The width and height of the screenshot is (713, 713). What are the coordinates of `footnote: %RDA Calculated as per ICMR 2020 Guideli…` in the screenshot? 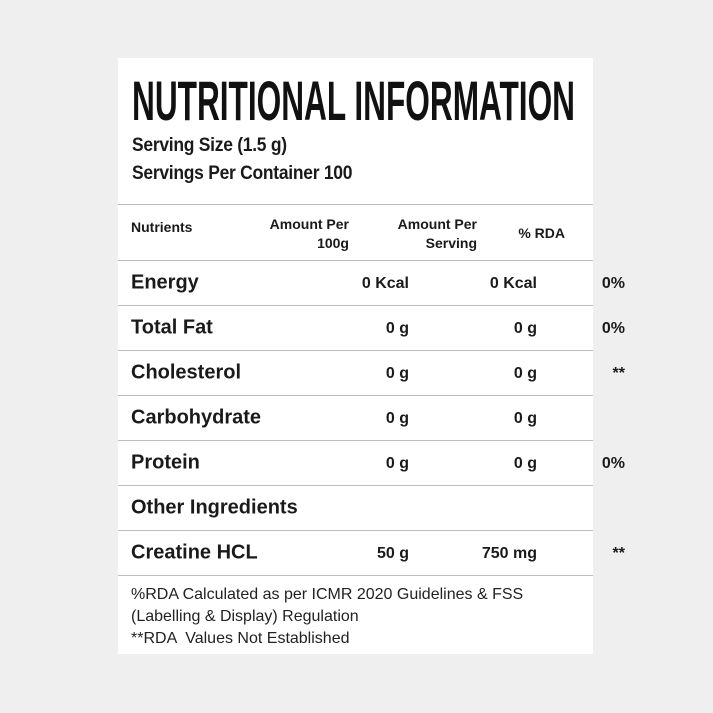 It's located at (327, 605).